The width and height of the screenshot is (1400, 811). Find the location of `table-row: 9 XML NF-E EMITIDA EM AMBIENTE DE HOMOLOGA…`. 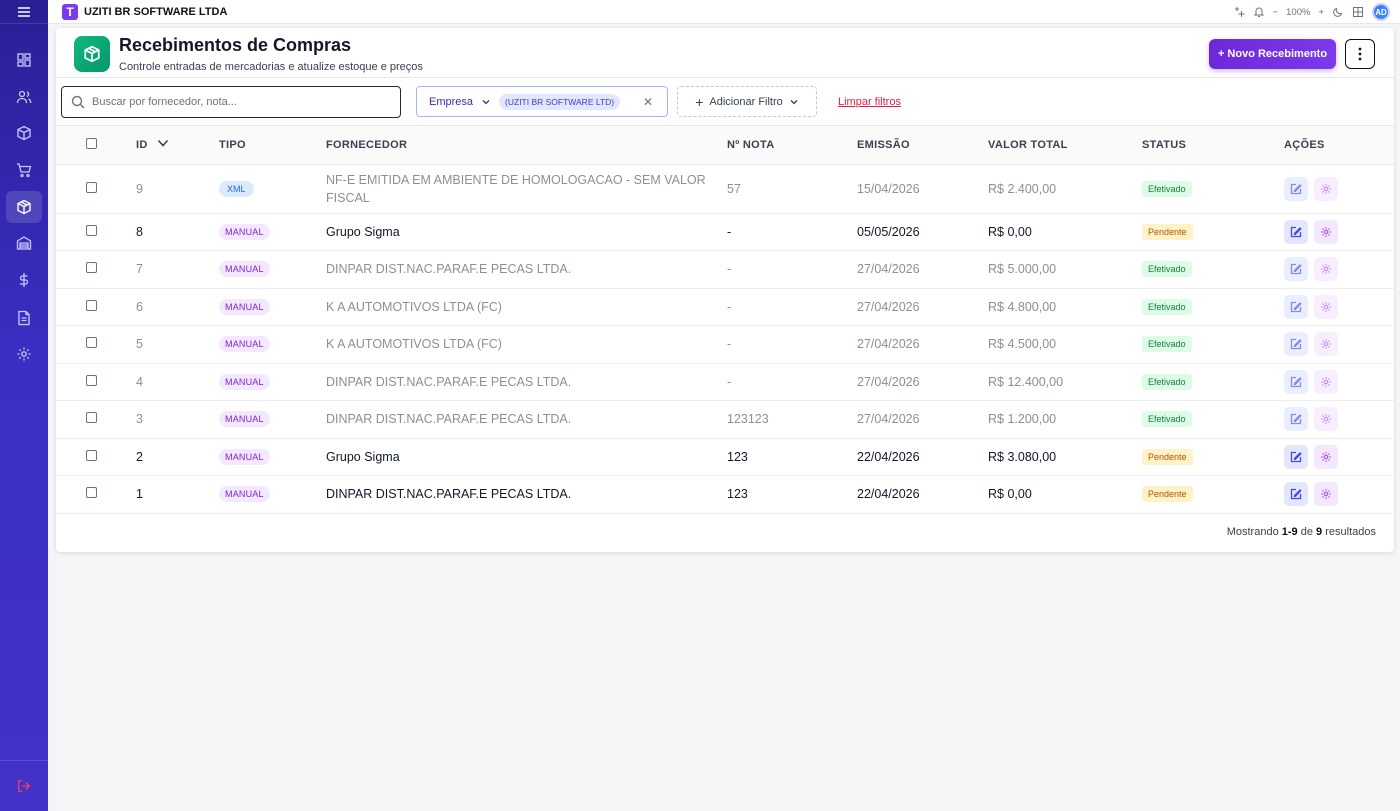

table-row: 9 XML NF-E EMITIDA EM AMBIENTE DE HOMOLOGA… is located at coordinates (725, 189).